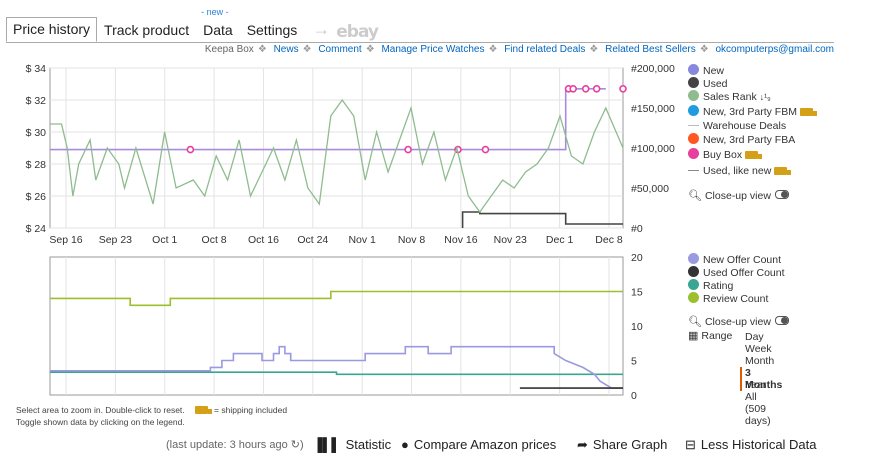 The image size is (877, 462). What do you see at coordinates (650, 189) in the screenshot?
I see `y-right-tick-label: #50,000` at bounding box center [650, 189].